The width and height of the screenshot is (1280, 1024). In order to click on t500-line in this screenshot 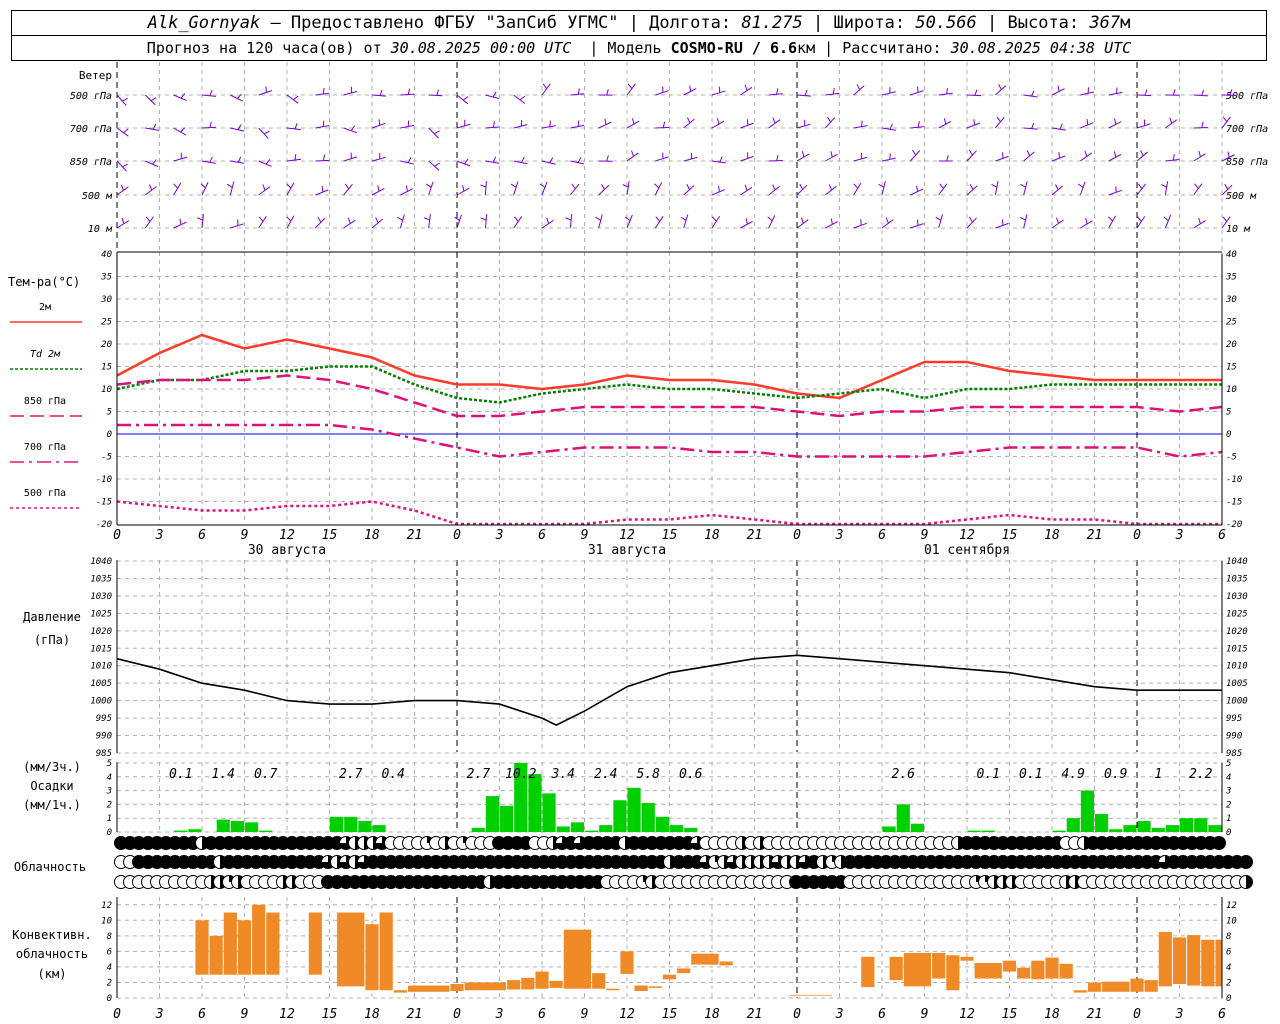, I will do `click(669, 513)`.